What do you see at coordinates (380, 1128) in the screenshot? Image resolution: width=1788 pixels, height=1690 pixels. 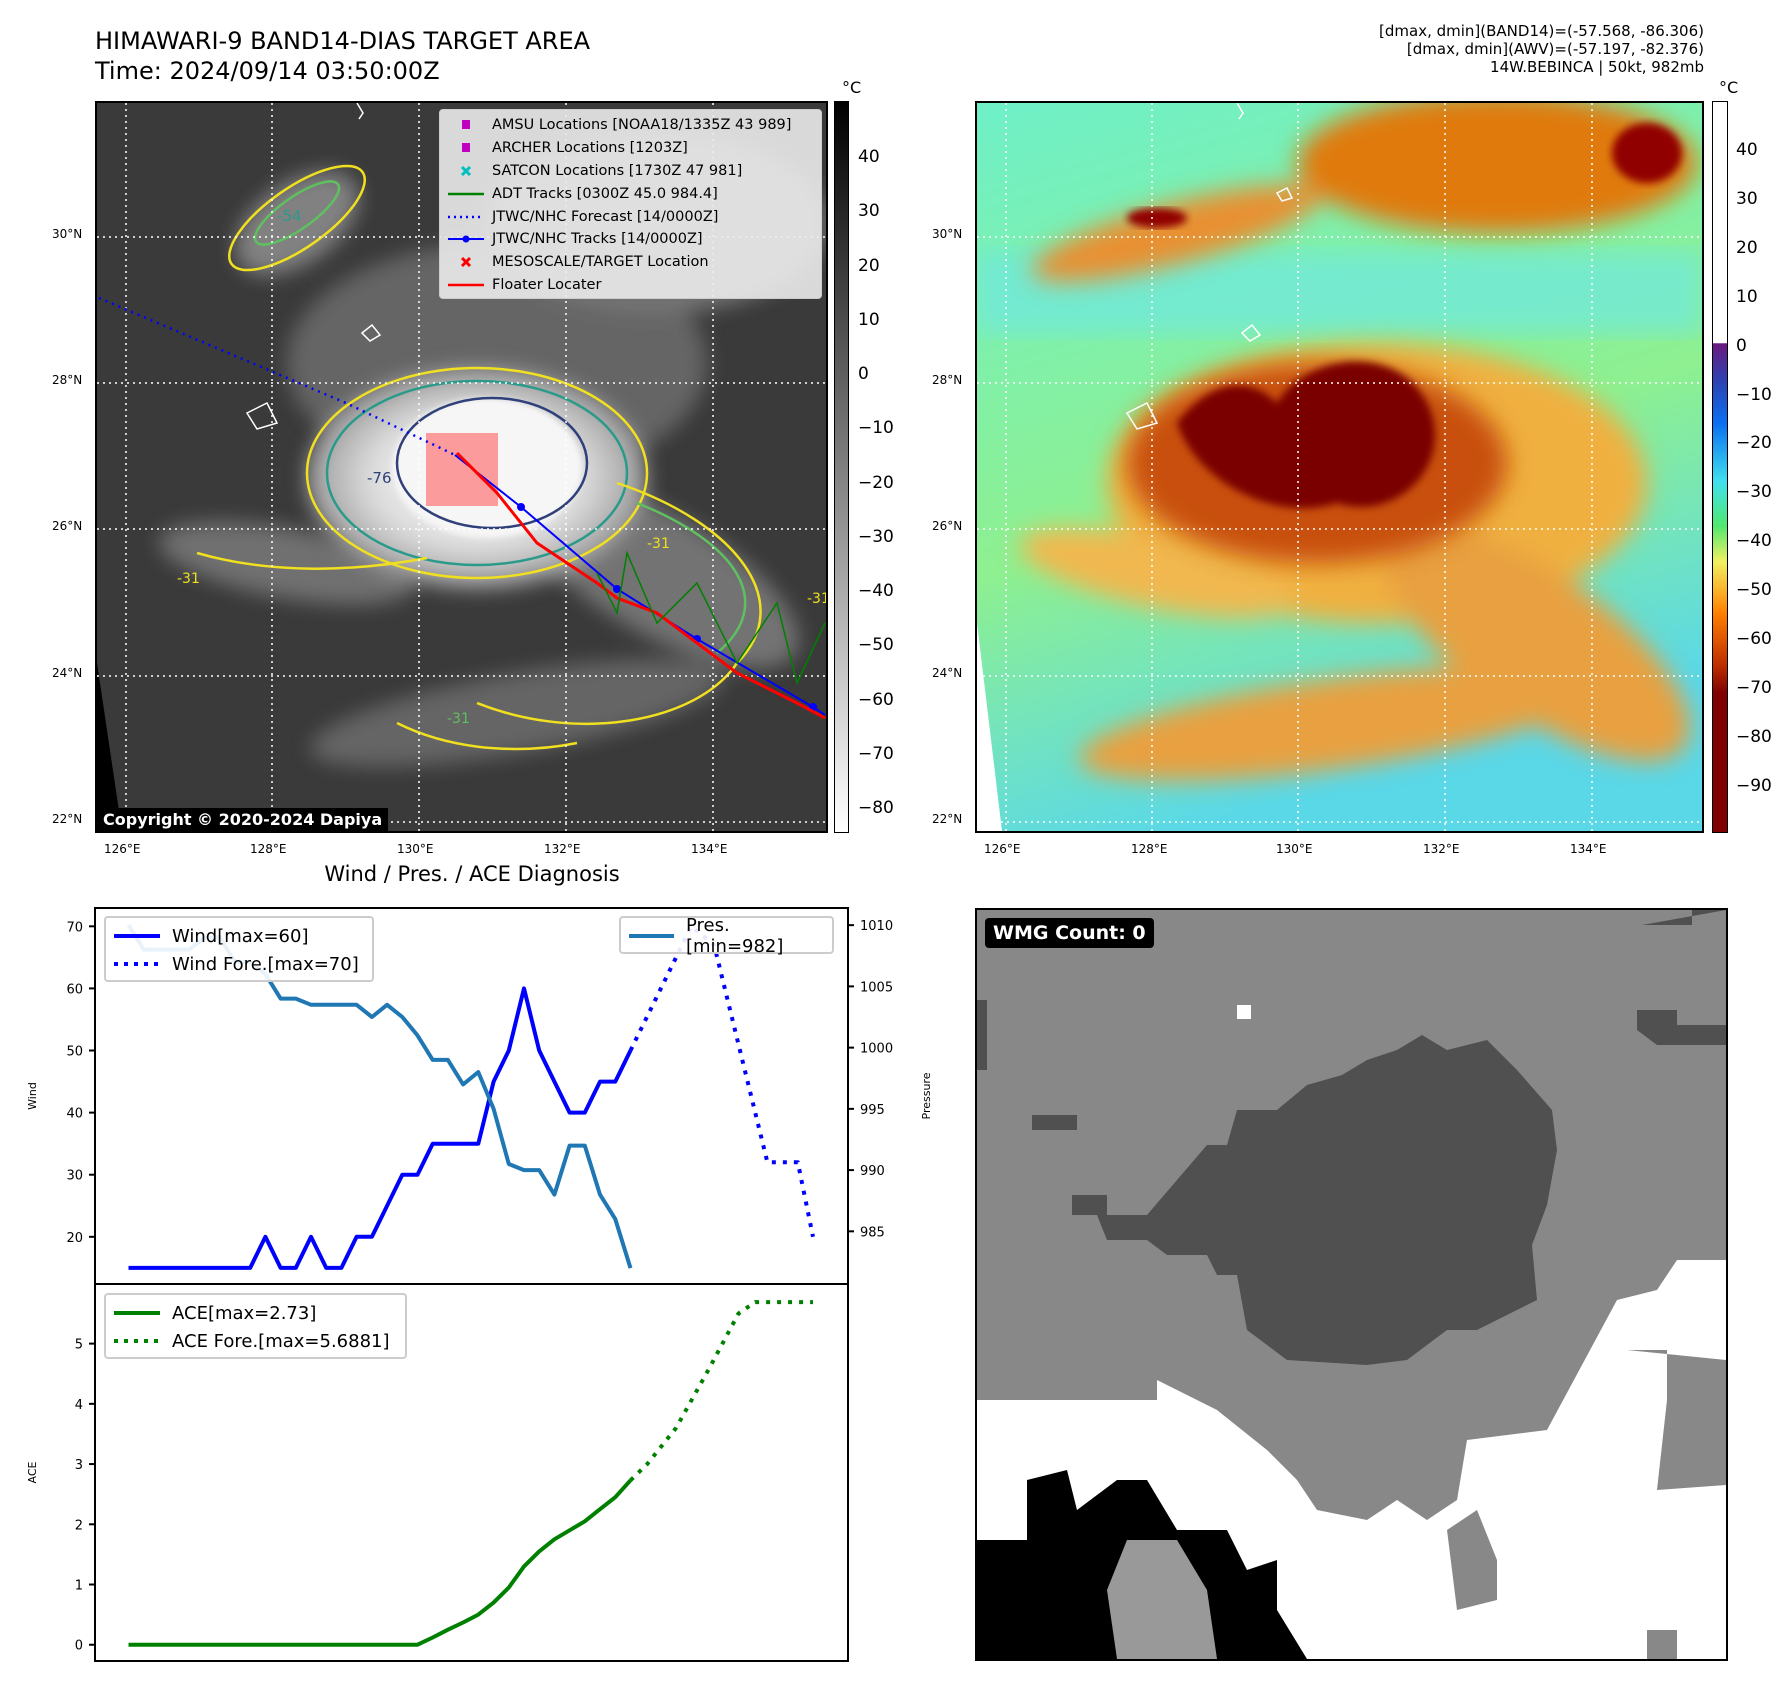 I see `series-line-wind` at bounding box center [380, 1128].